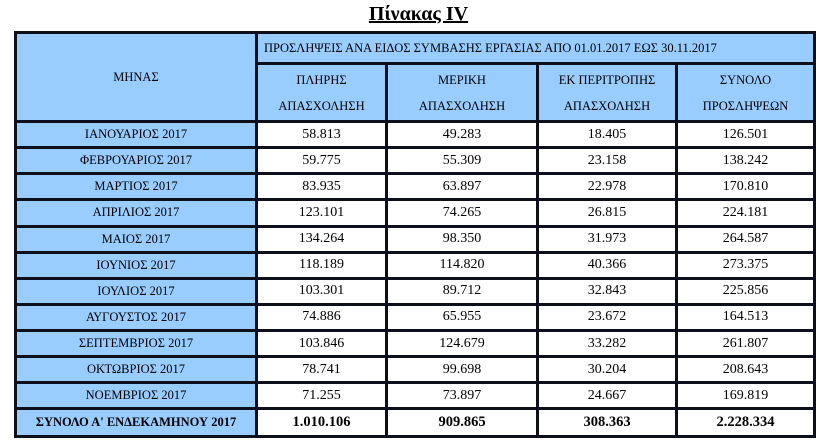 This screenshot has width=837, height=447. Describe the element at coordinates (136, 213) in the screenshot. I see `month-cell: ΑΠΡΙΛΙΟΣ 2017` at that location.